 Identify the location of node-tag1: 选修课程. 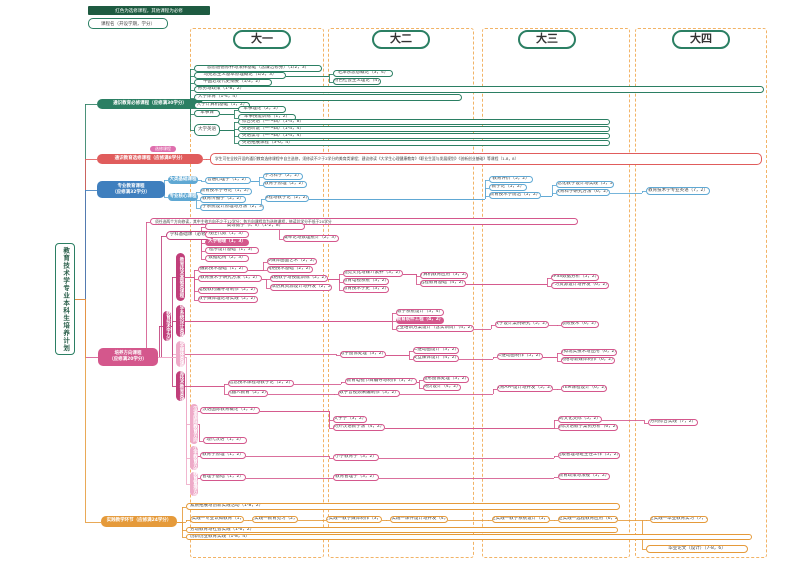
(163, 149).